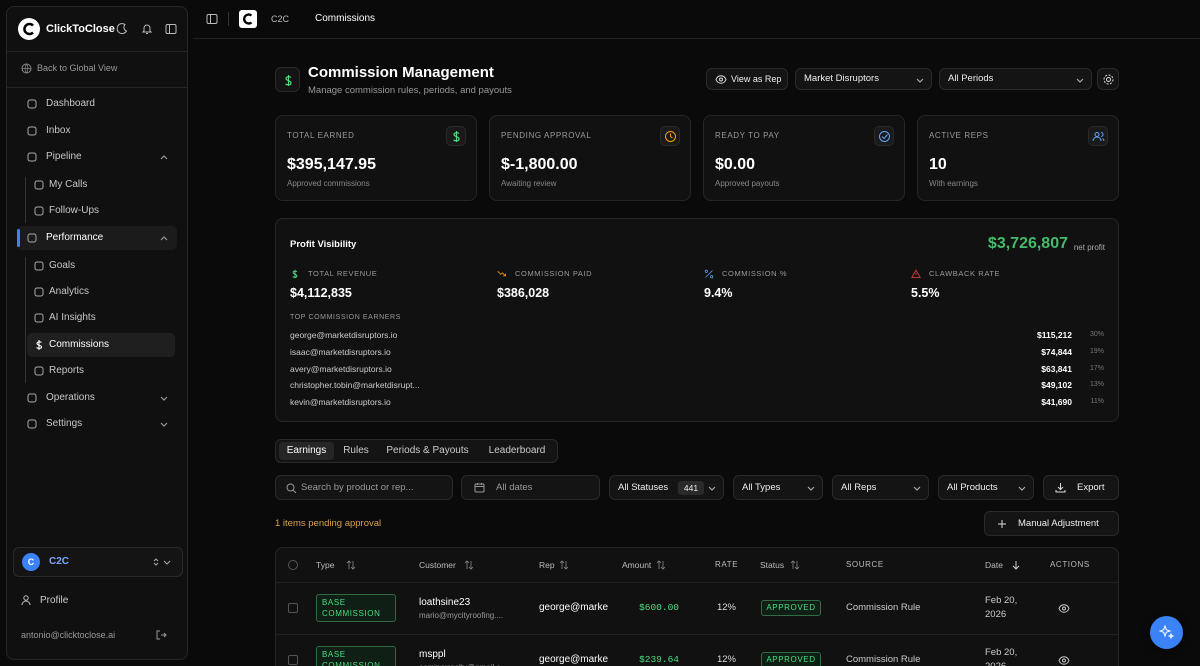 This screenshot has width=1200, height=666. What do you see at coordinates (1002, 524) in the screenshot?
I see `plus-icon` at bounding box center [1002, 524].